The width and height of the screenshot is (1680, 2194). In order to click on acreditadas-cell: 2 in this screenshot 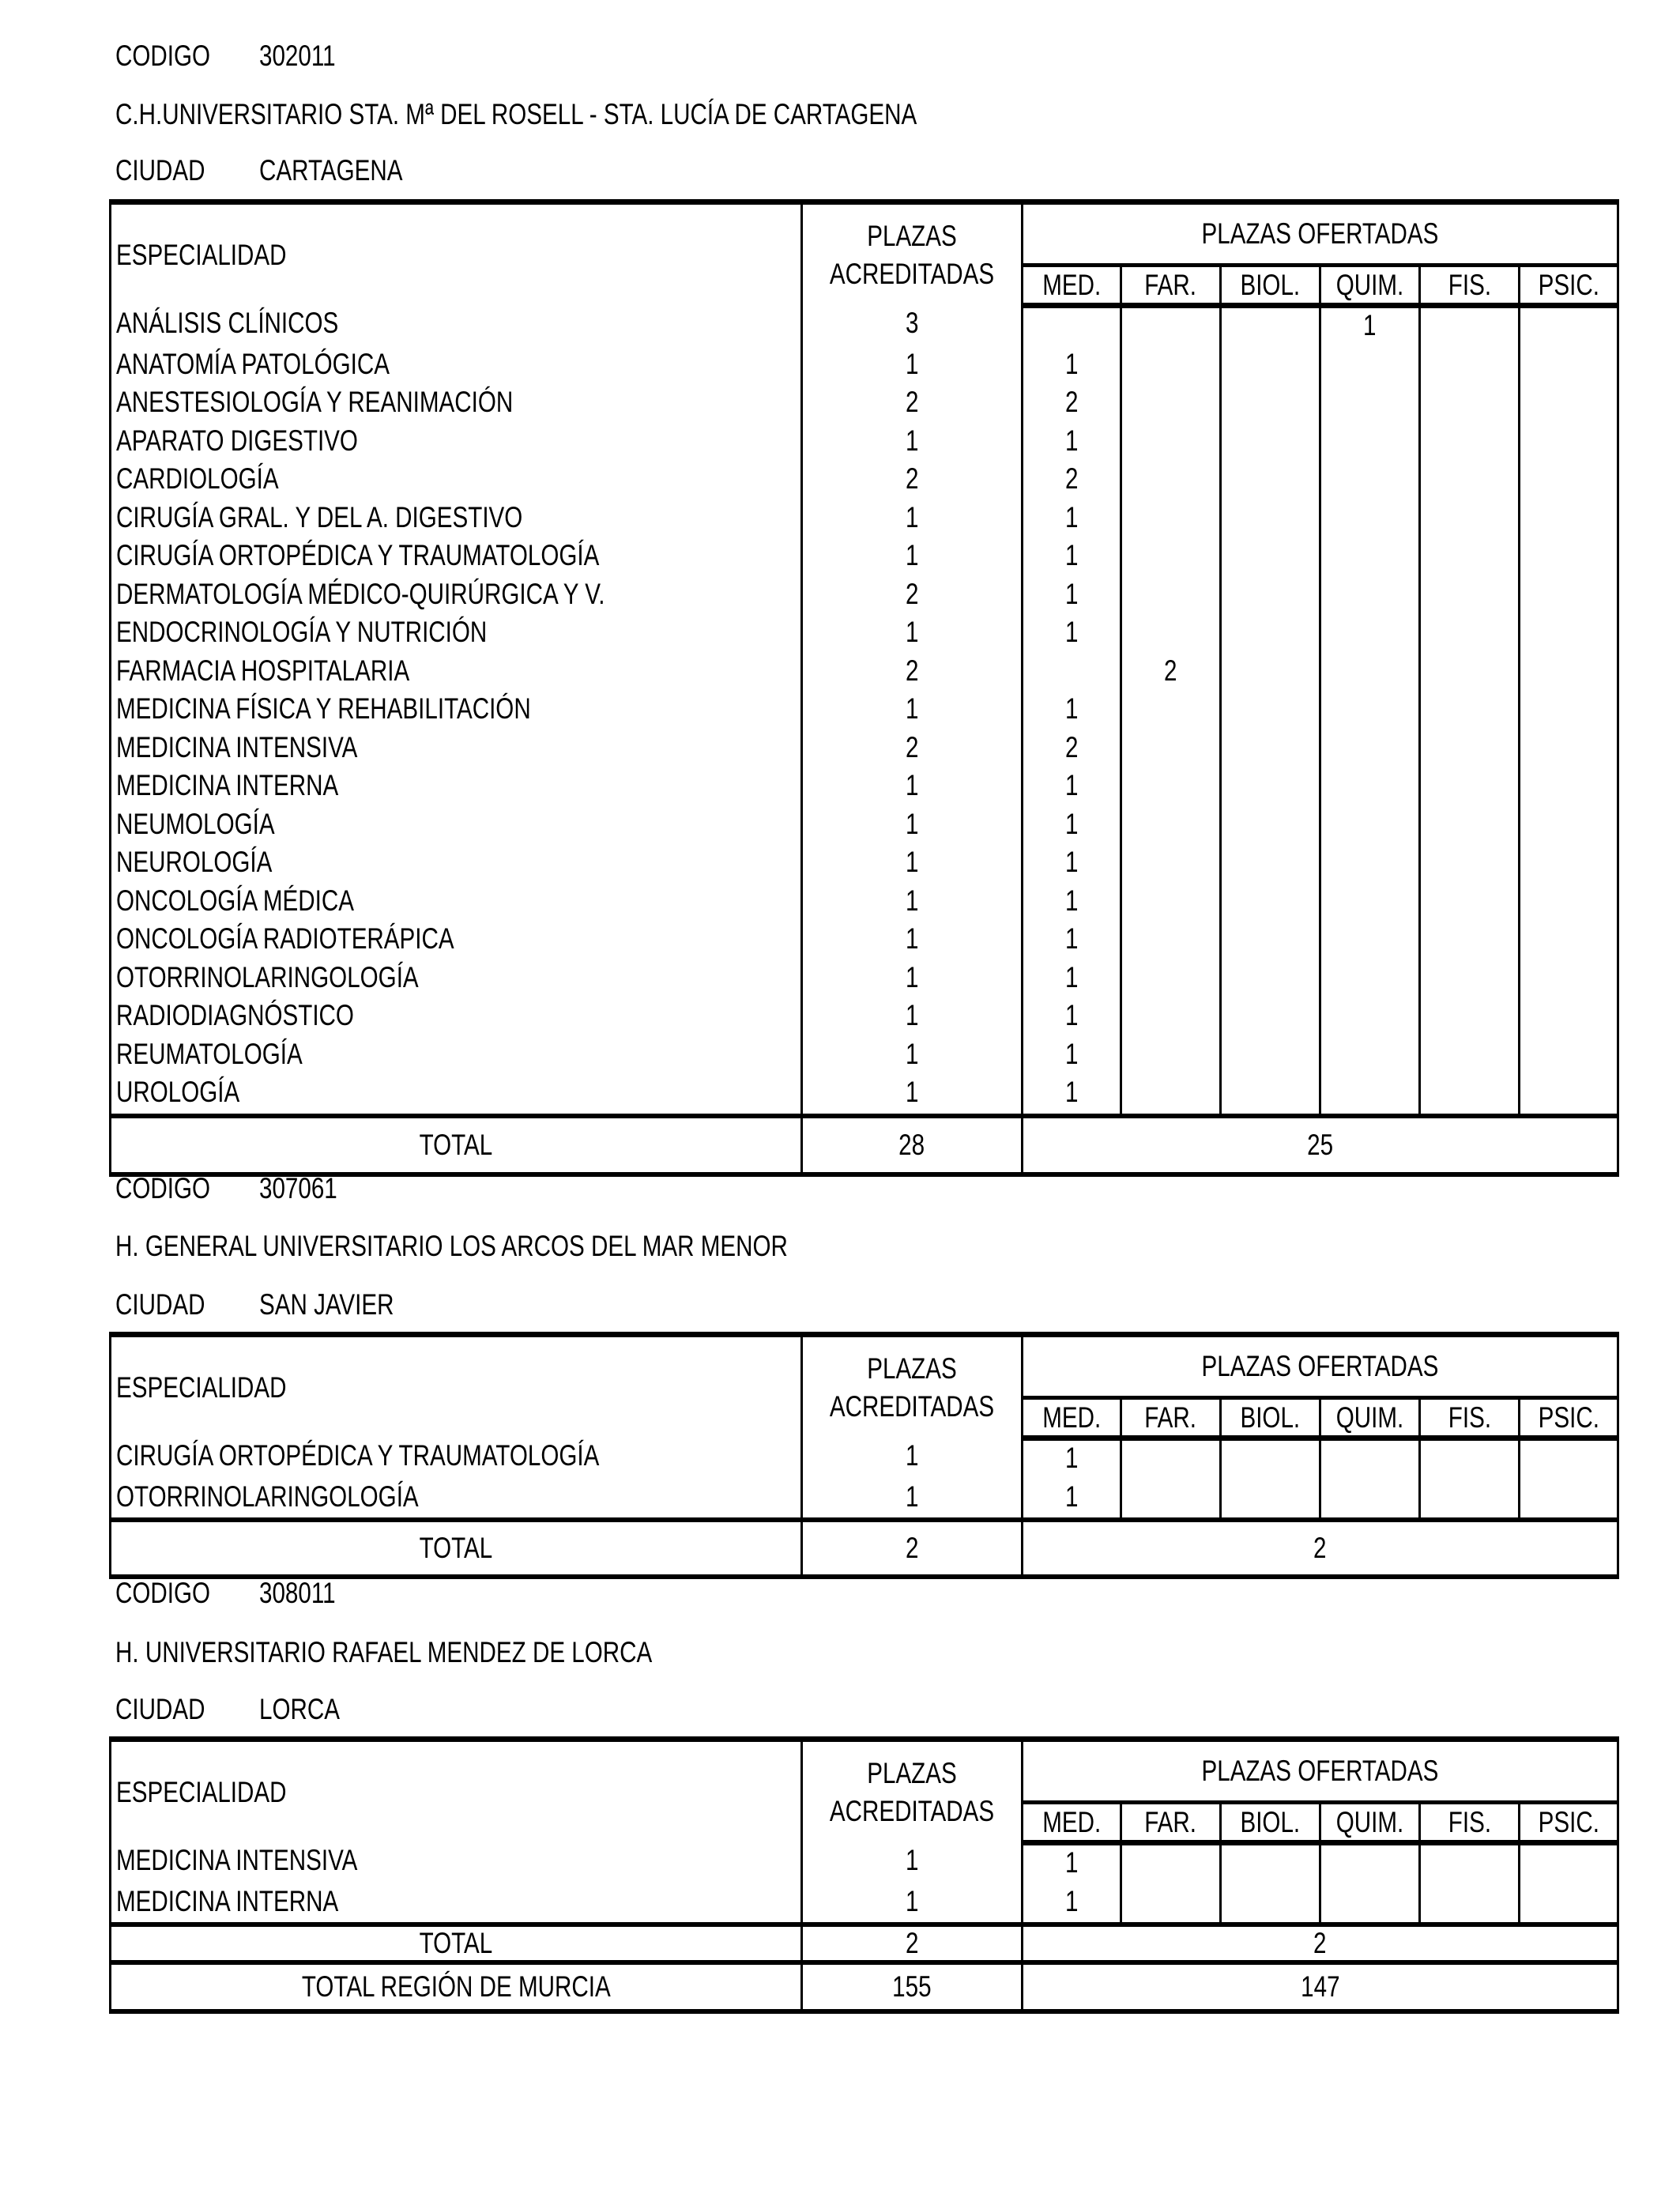, I will do `click(912, 672)`.